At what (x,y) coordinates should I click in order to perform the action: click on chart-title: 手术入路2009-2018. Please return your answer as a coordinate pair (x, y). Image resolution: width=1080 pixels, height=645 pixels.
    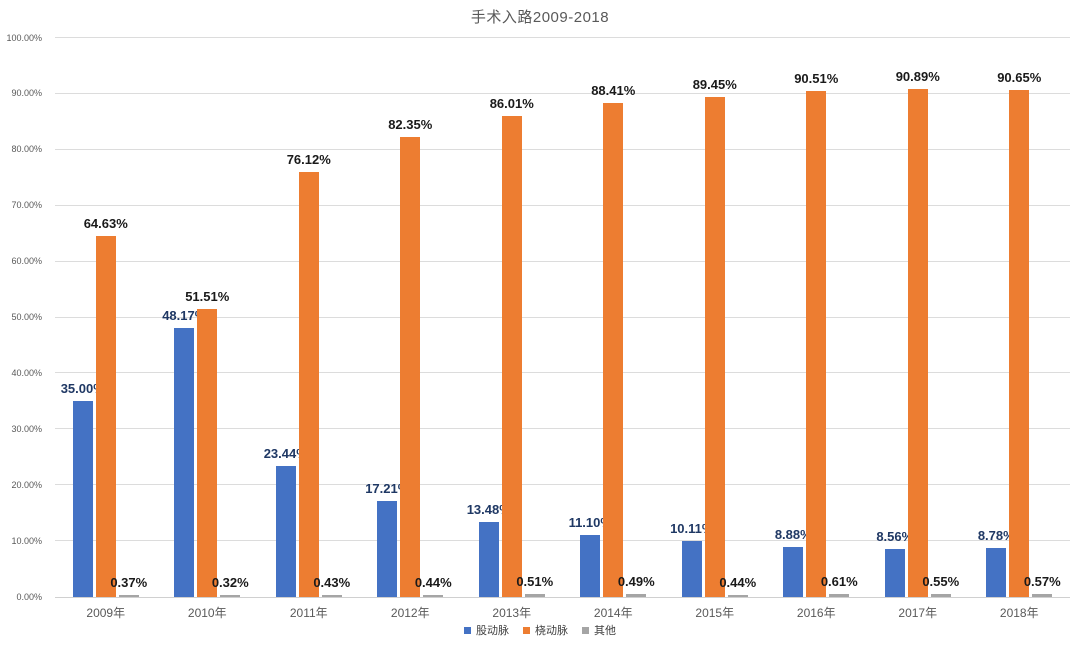
    Looking at the image, I should click on (540, 17).